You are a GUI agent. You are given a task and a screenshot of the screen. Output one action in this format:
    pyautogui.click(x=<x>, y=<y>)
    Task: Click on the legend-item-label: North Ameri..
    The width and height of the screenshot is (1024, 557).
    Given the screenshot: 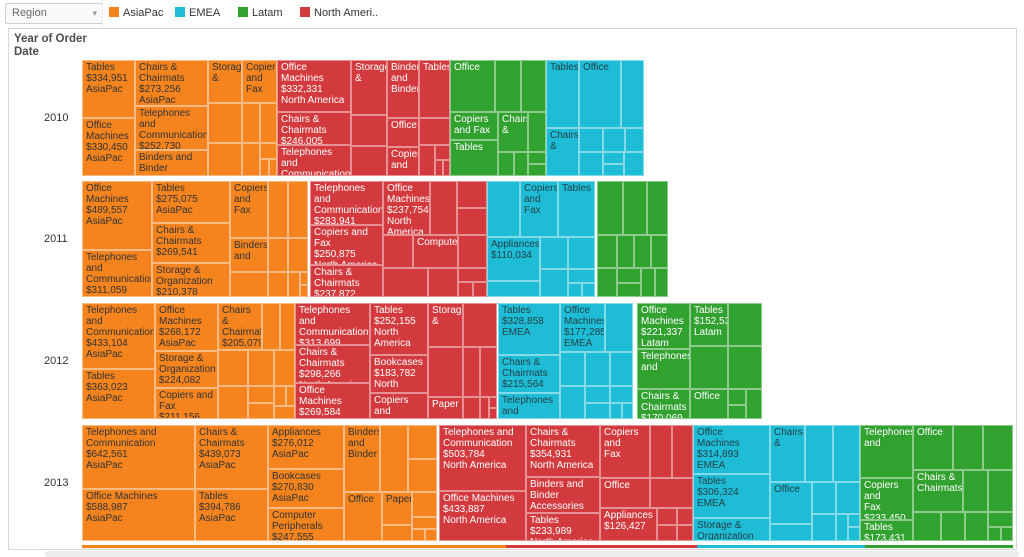 What is the action you would take?
    pyautogui.click(x=346, y=13)
    